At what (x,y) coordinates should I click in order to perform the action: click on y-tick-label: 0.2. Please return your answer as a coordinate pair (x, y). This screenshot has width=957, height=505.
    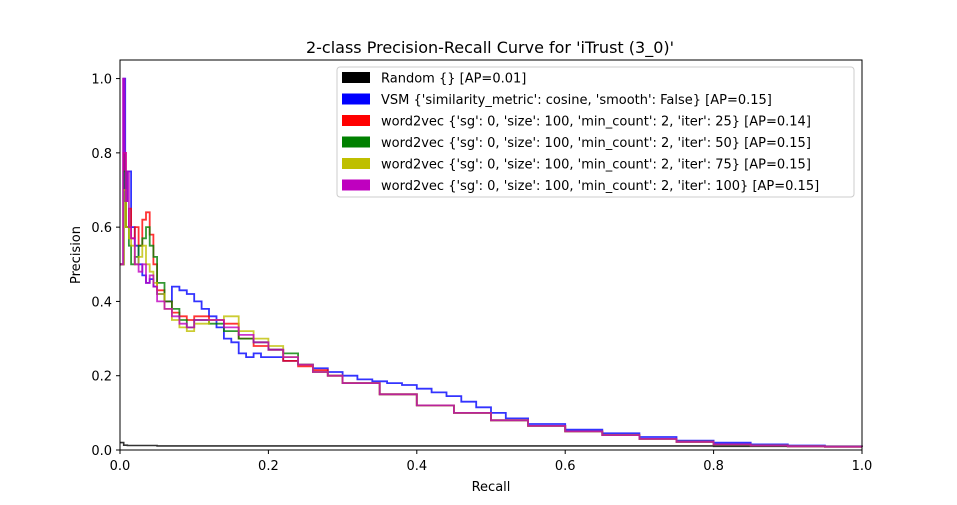
    Looking at the image, I should click on (101, 377).